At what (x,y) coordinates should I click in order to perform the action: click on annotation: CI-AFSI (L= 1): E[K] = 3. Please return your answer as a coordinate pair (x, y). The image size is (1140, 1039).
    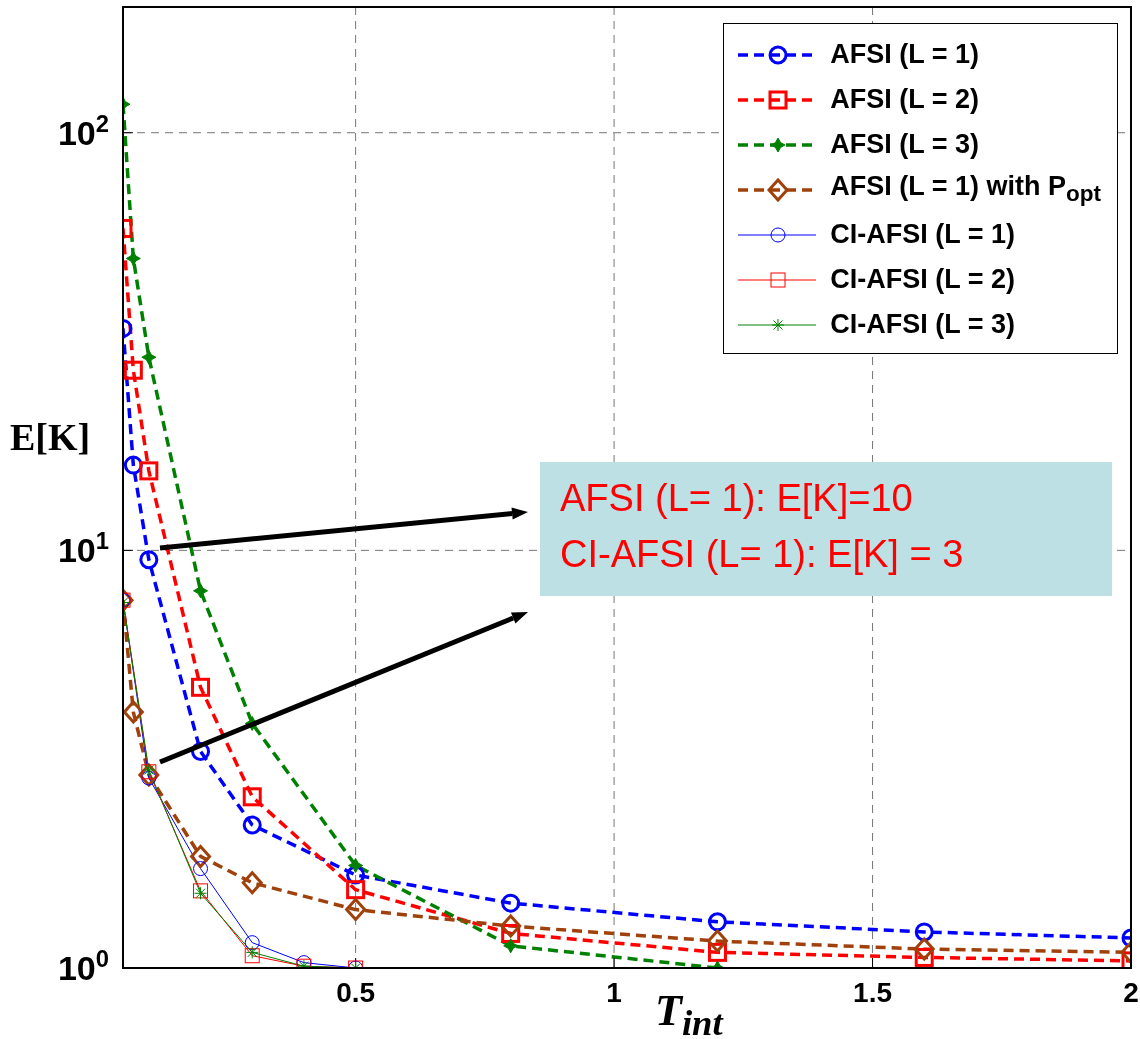
    Looking at the image, I should click on (762, 554).